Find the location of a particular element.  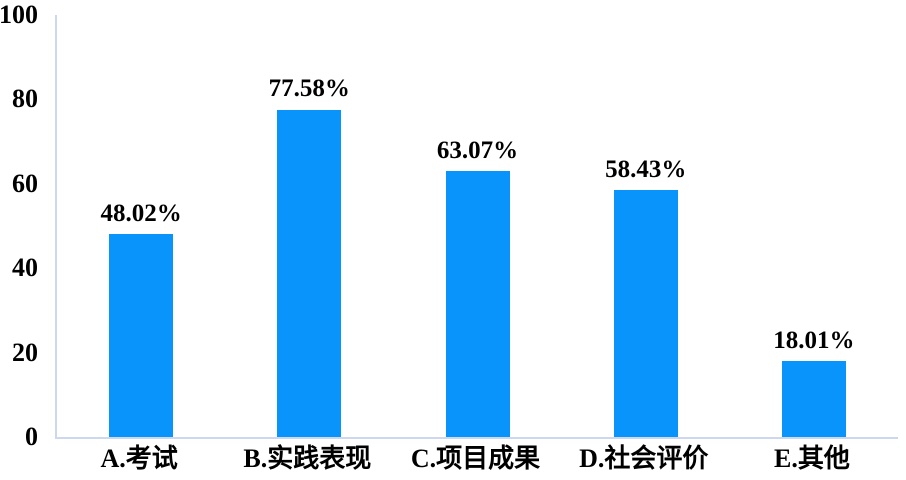

bar-value-label: 58.43% is located at coordinates (646, 170).